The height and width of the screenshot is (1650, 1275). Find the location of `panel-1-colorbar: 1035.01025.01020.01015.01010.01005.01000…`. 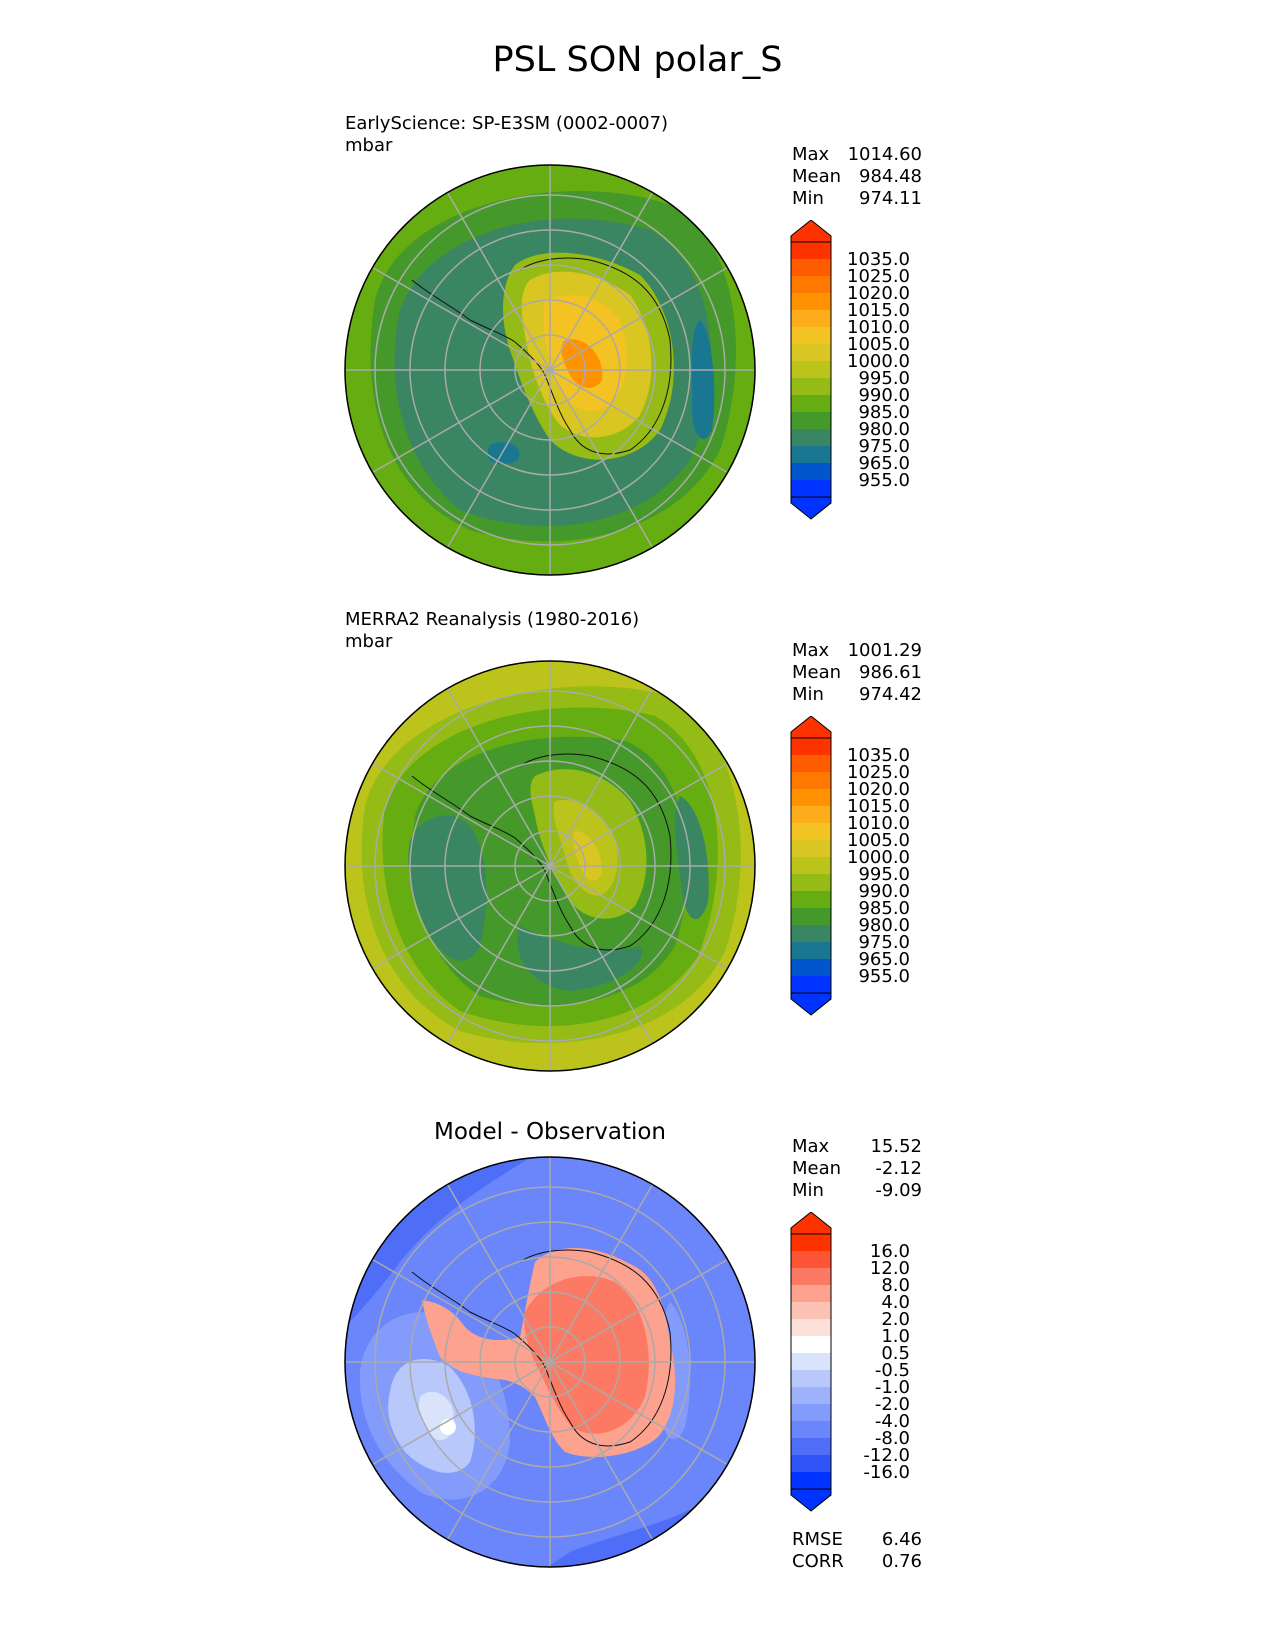

panel-1-colorbar: 1035.01025.01020.01015.01010.01005.01000… is located at coordinates (850, 370).